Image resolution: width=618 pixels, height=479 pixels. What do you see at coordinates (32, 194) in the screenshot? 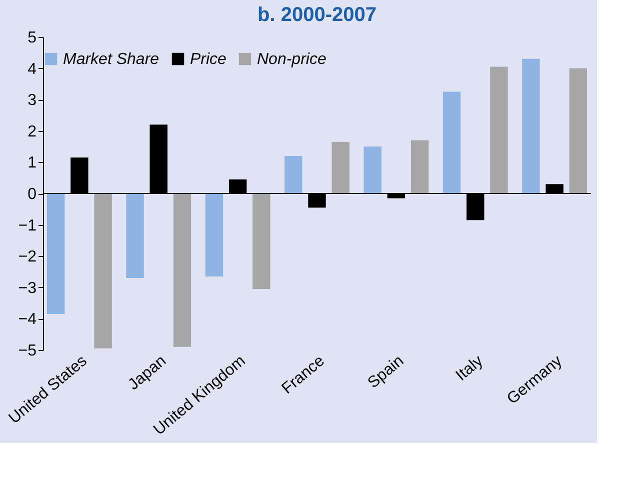
I see `y-tick-label: 0` at bounding box center [32, 194].